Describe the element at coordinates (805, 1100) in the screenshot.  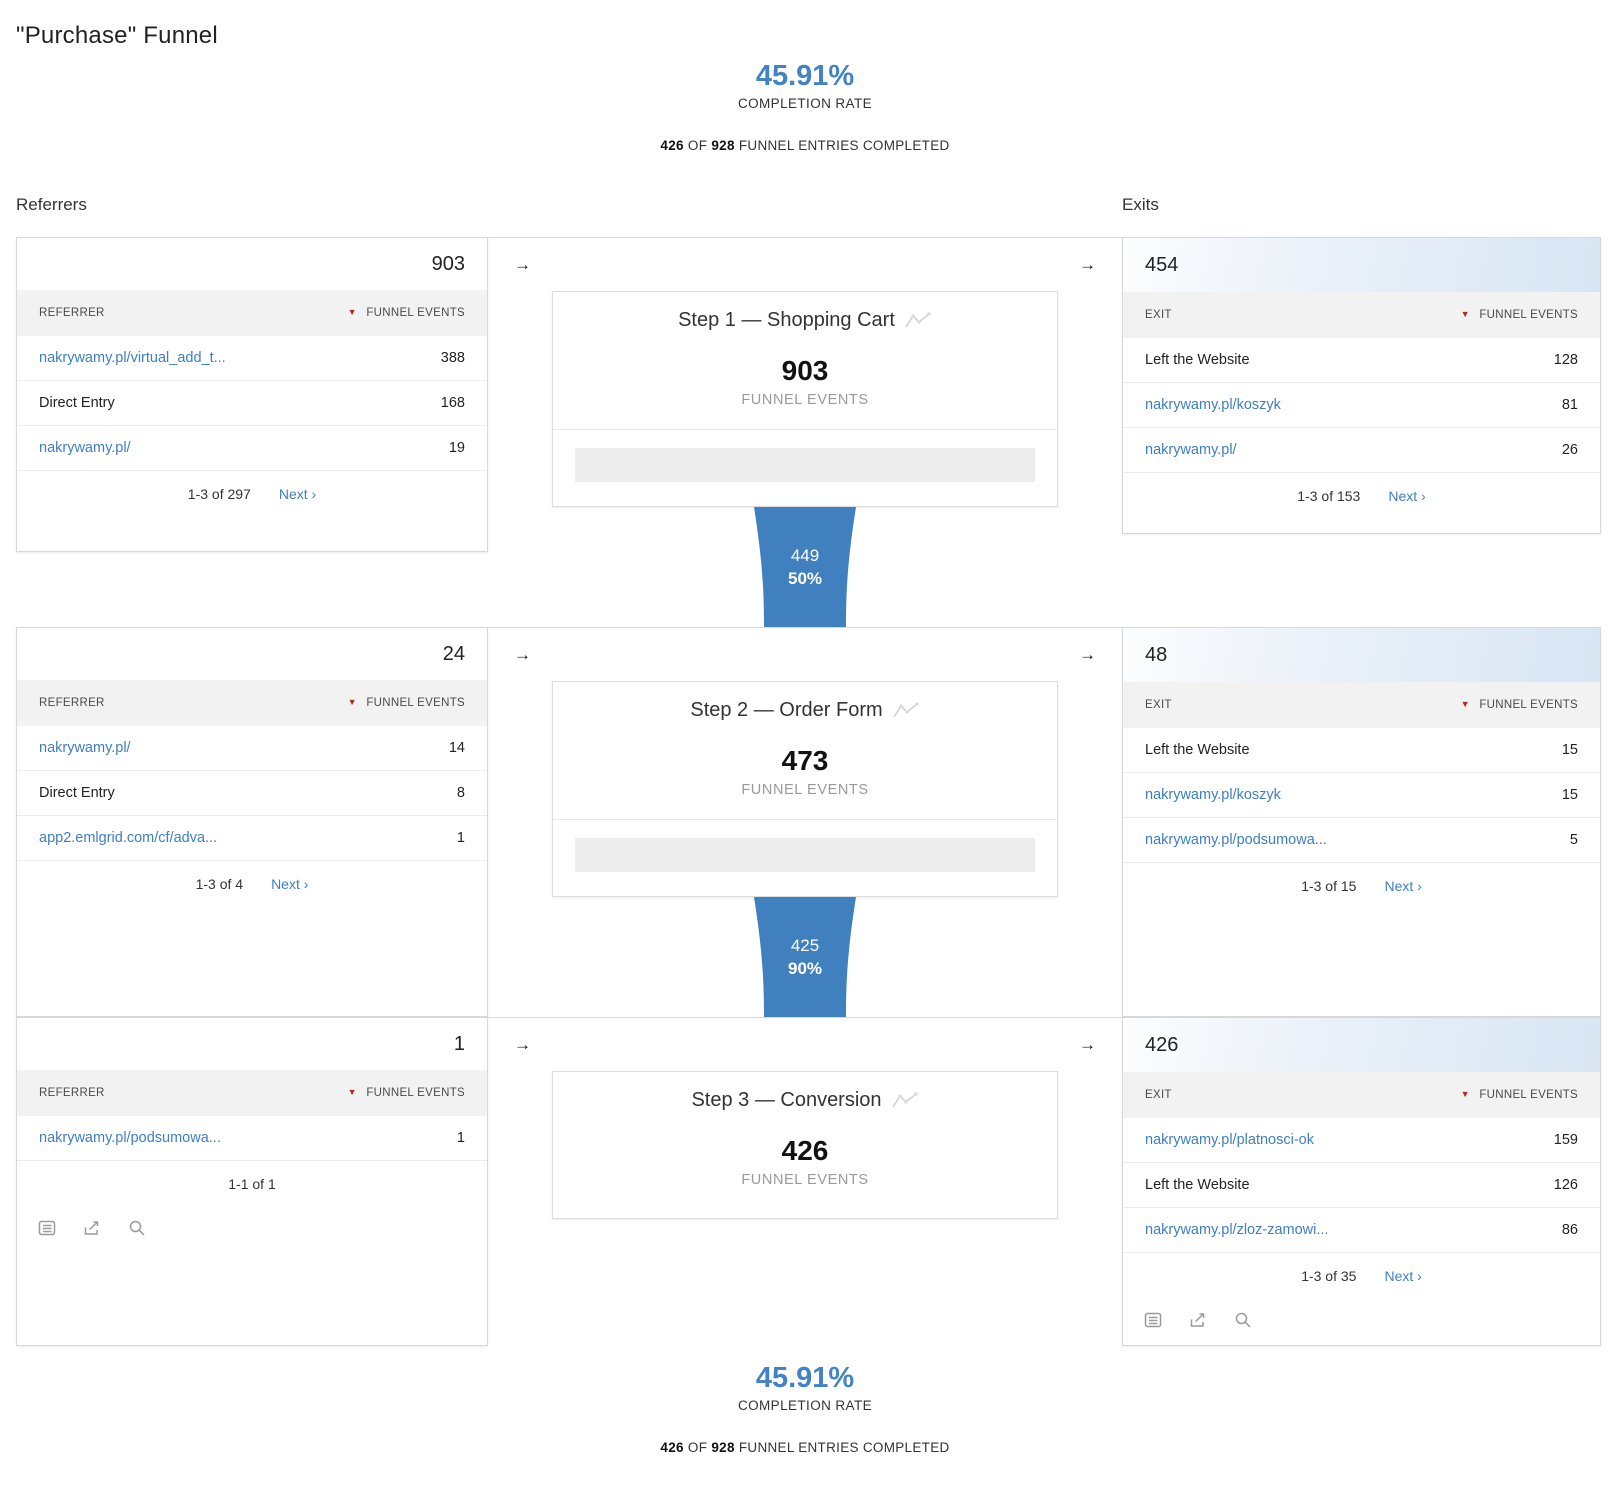
I see `step-title: Step 3 — Conversion` at that location.